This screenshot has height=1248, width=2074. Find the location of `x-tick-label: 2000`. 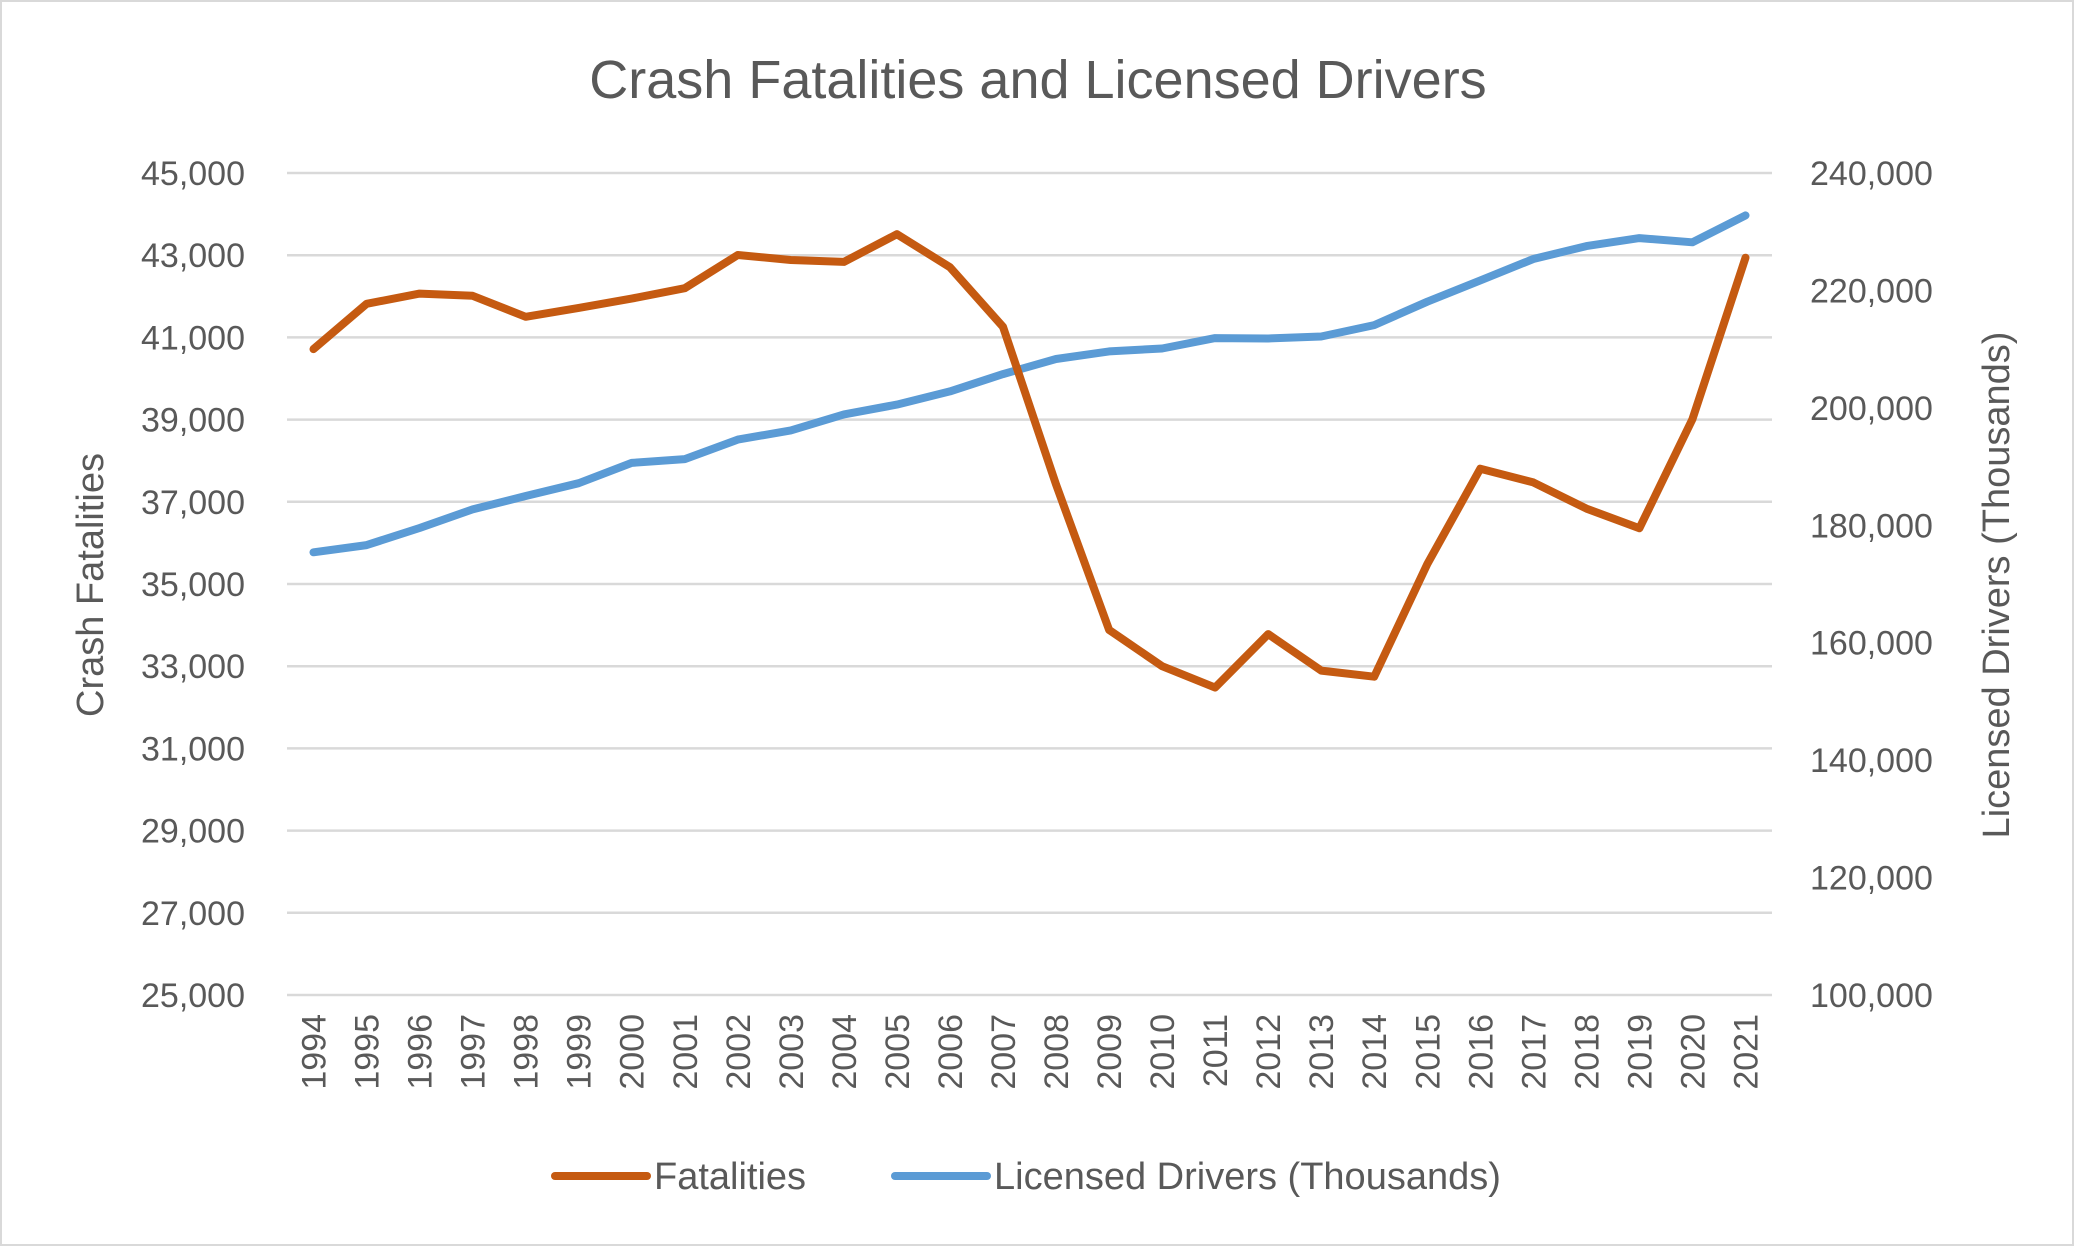

x-tick-label: 2000 is located at coordinates (633, 1052).